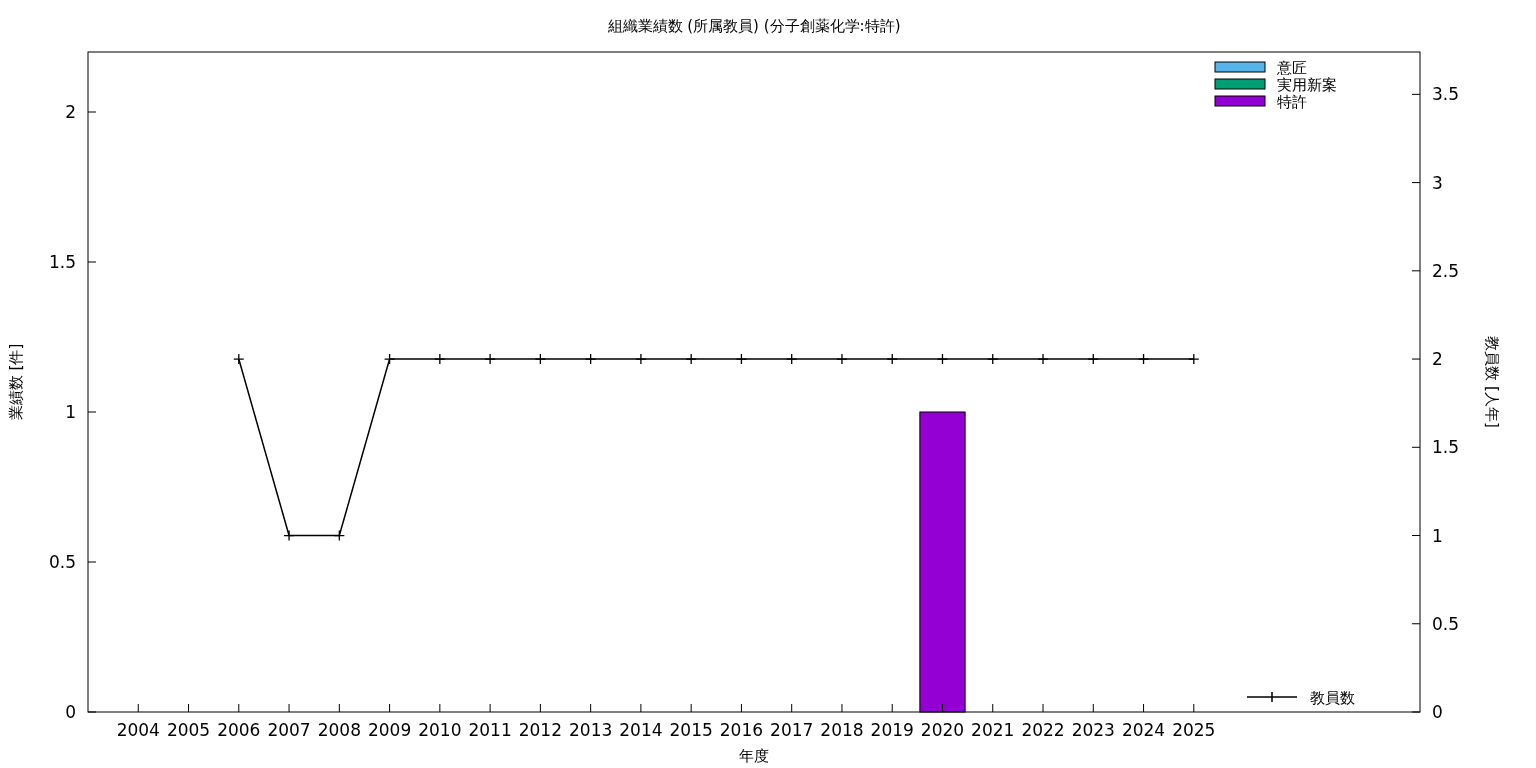  I want to click on y-tick-label: 1, so click(70, 412).